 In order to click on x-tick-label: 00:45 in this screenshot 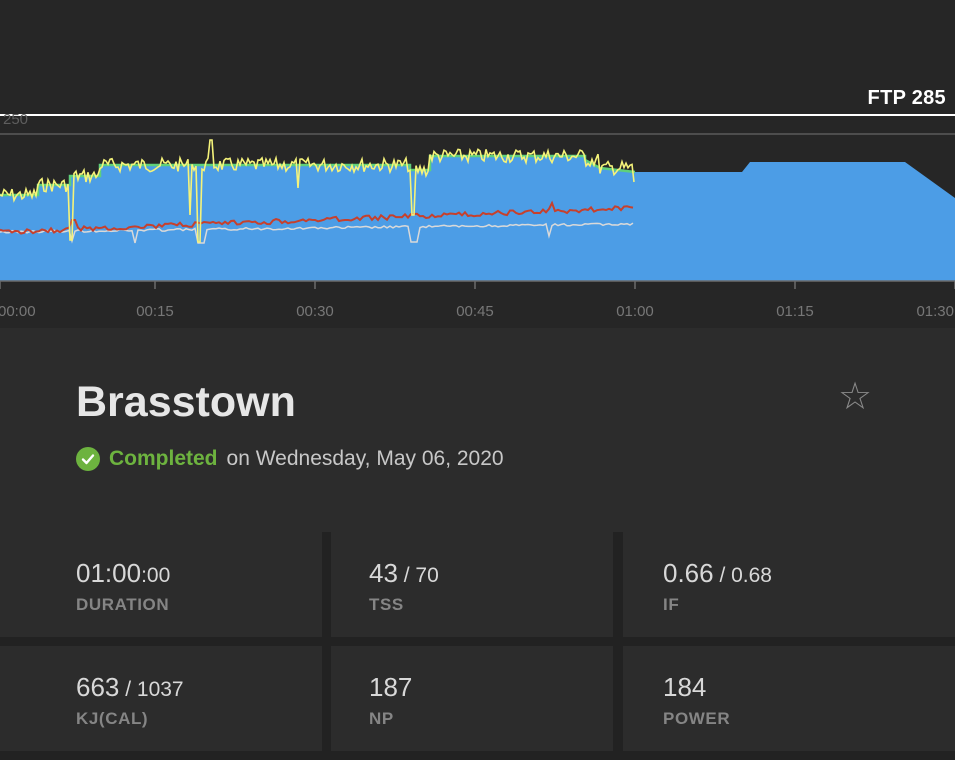, I will do `click(475, 311)`.